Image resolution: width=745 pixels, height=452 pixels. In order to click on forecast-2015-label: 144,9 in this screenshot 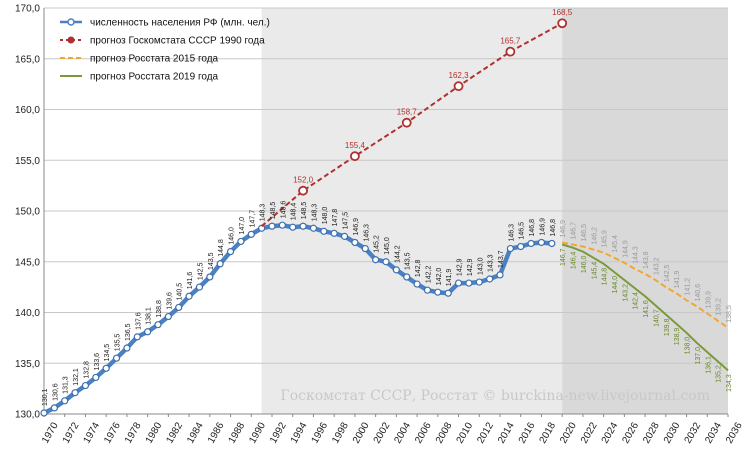, I will do `click(625, 249)`.